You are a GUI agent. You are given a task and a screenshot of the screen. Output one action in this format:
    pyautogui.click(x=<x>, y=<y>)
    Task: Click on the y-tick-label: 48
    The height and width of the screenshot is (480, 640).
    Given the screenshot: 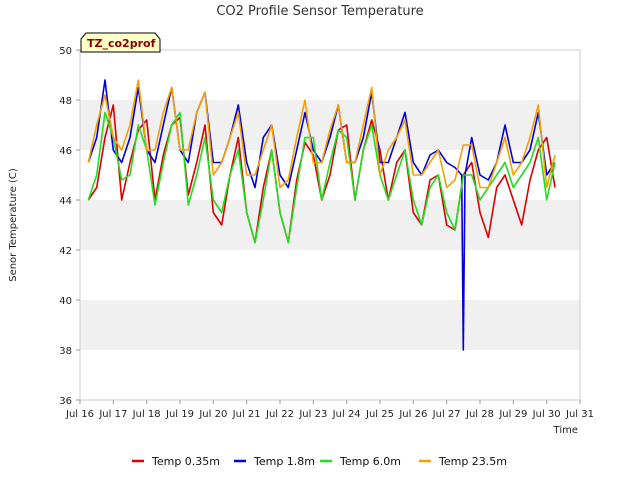 What is the action you would take?
    pyautogui.click(x=65, y=101)
    